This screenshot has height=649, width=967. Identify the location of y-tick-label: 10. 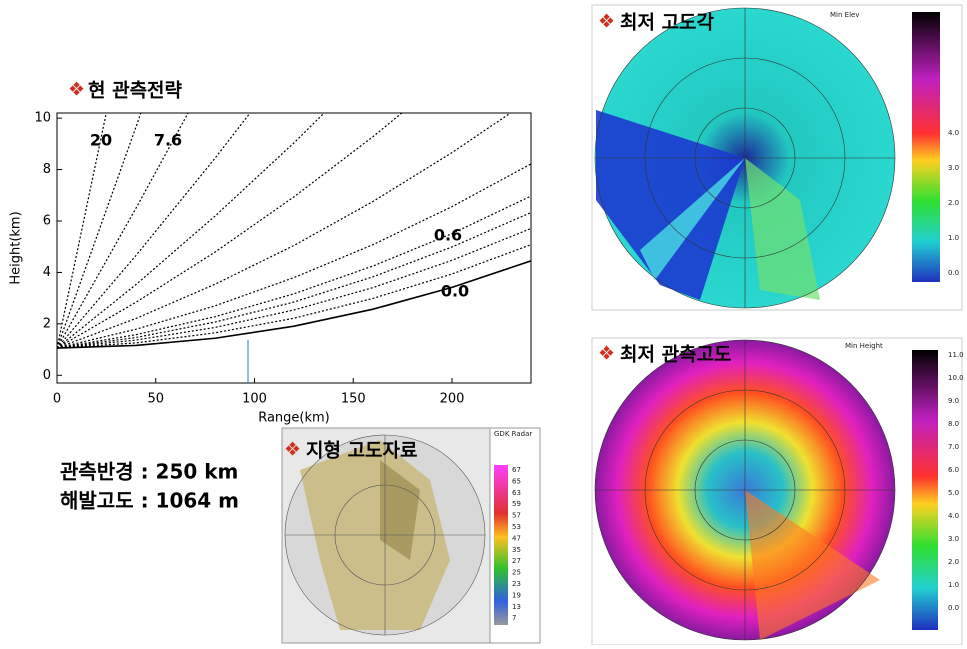
(42, 118).